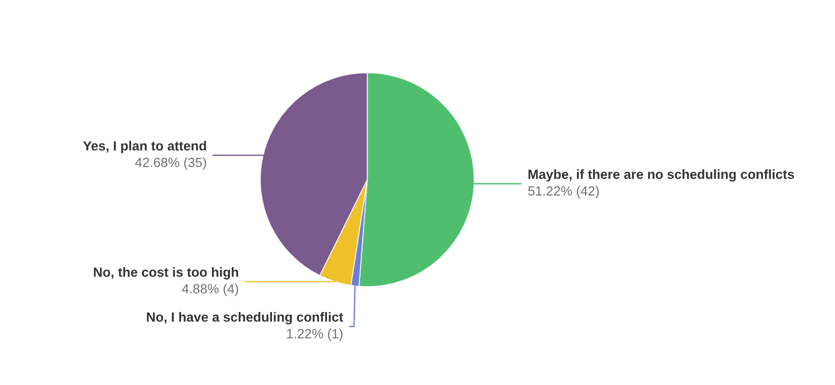  Describe the element at coordinates (563, 192) in the screenshot. I see `data-label: 51.22% (42)` at that location.